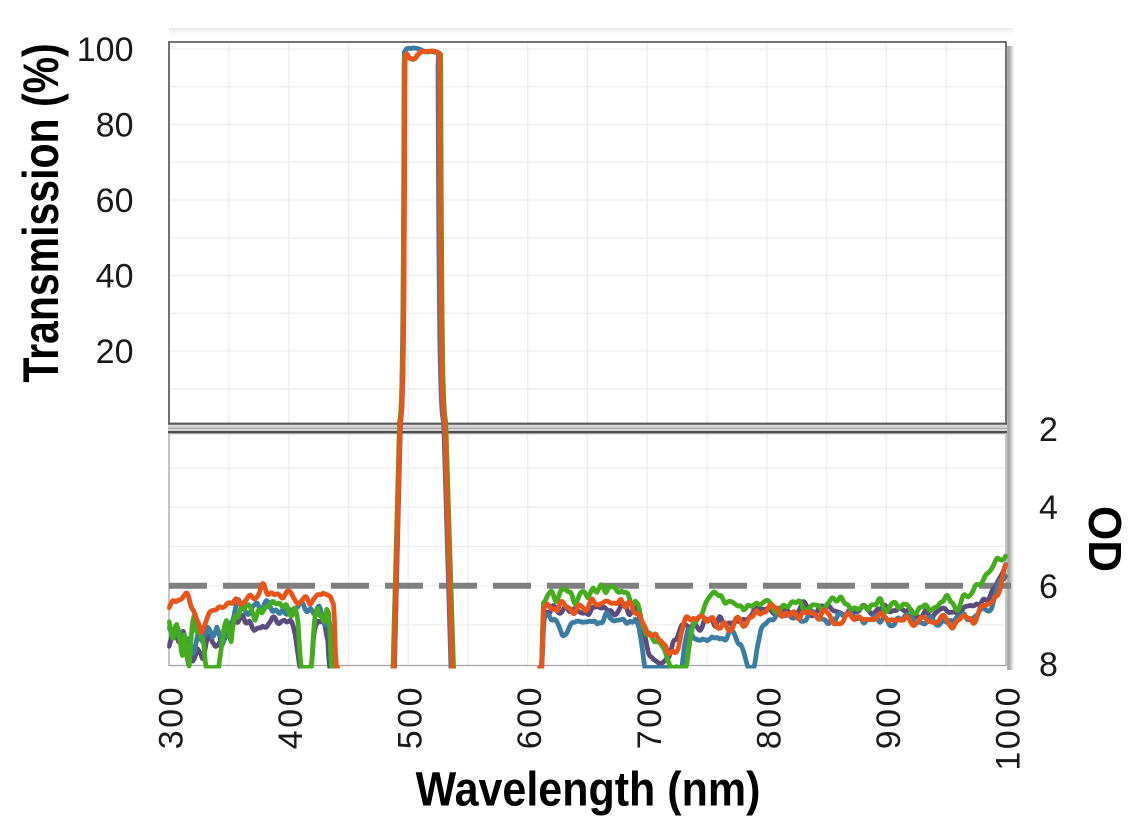 This screenshot has height=826, width=1138. Describe the element at coordinates (588, 788) in the screenshot. I see `svg-text: Wavelength (nm)` at that location.